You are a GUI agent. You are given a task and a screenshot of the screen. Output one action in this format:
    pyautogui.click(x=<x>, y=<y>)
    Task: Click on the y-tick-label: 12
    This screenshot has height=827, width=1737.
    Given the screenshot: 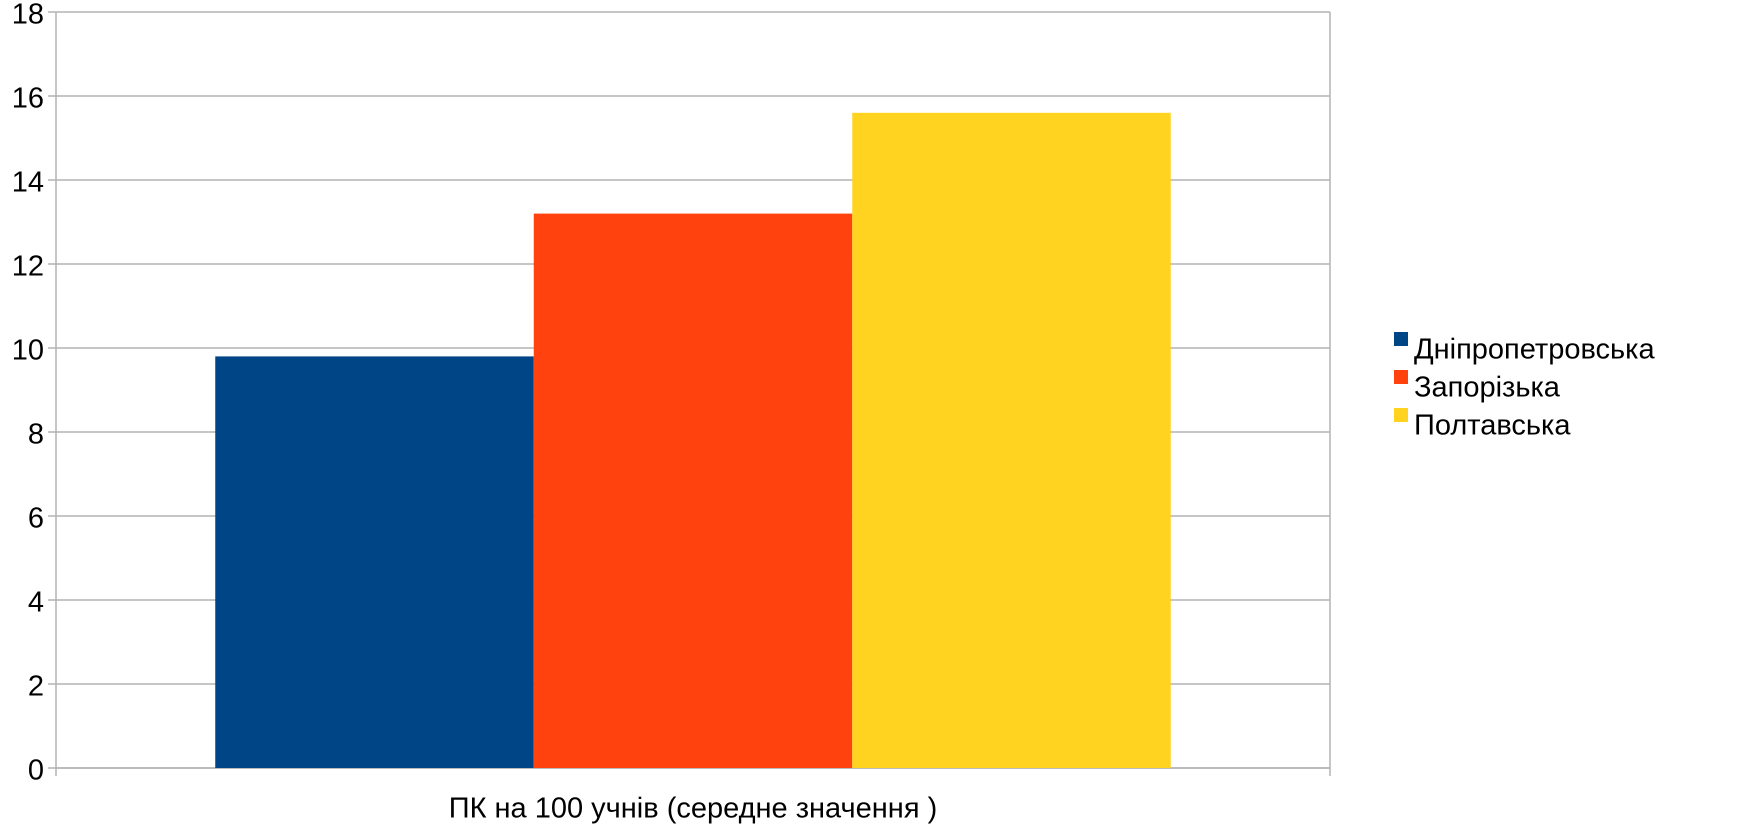 What is the action you would take?
    pyautogui.click(x=28, y=267)
    